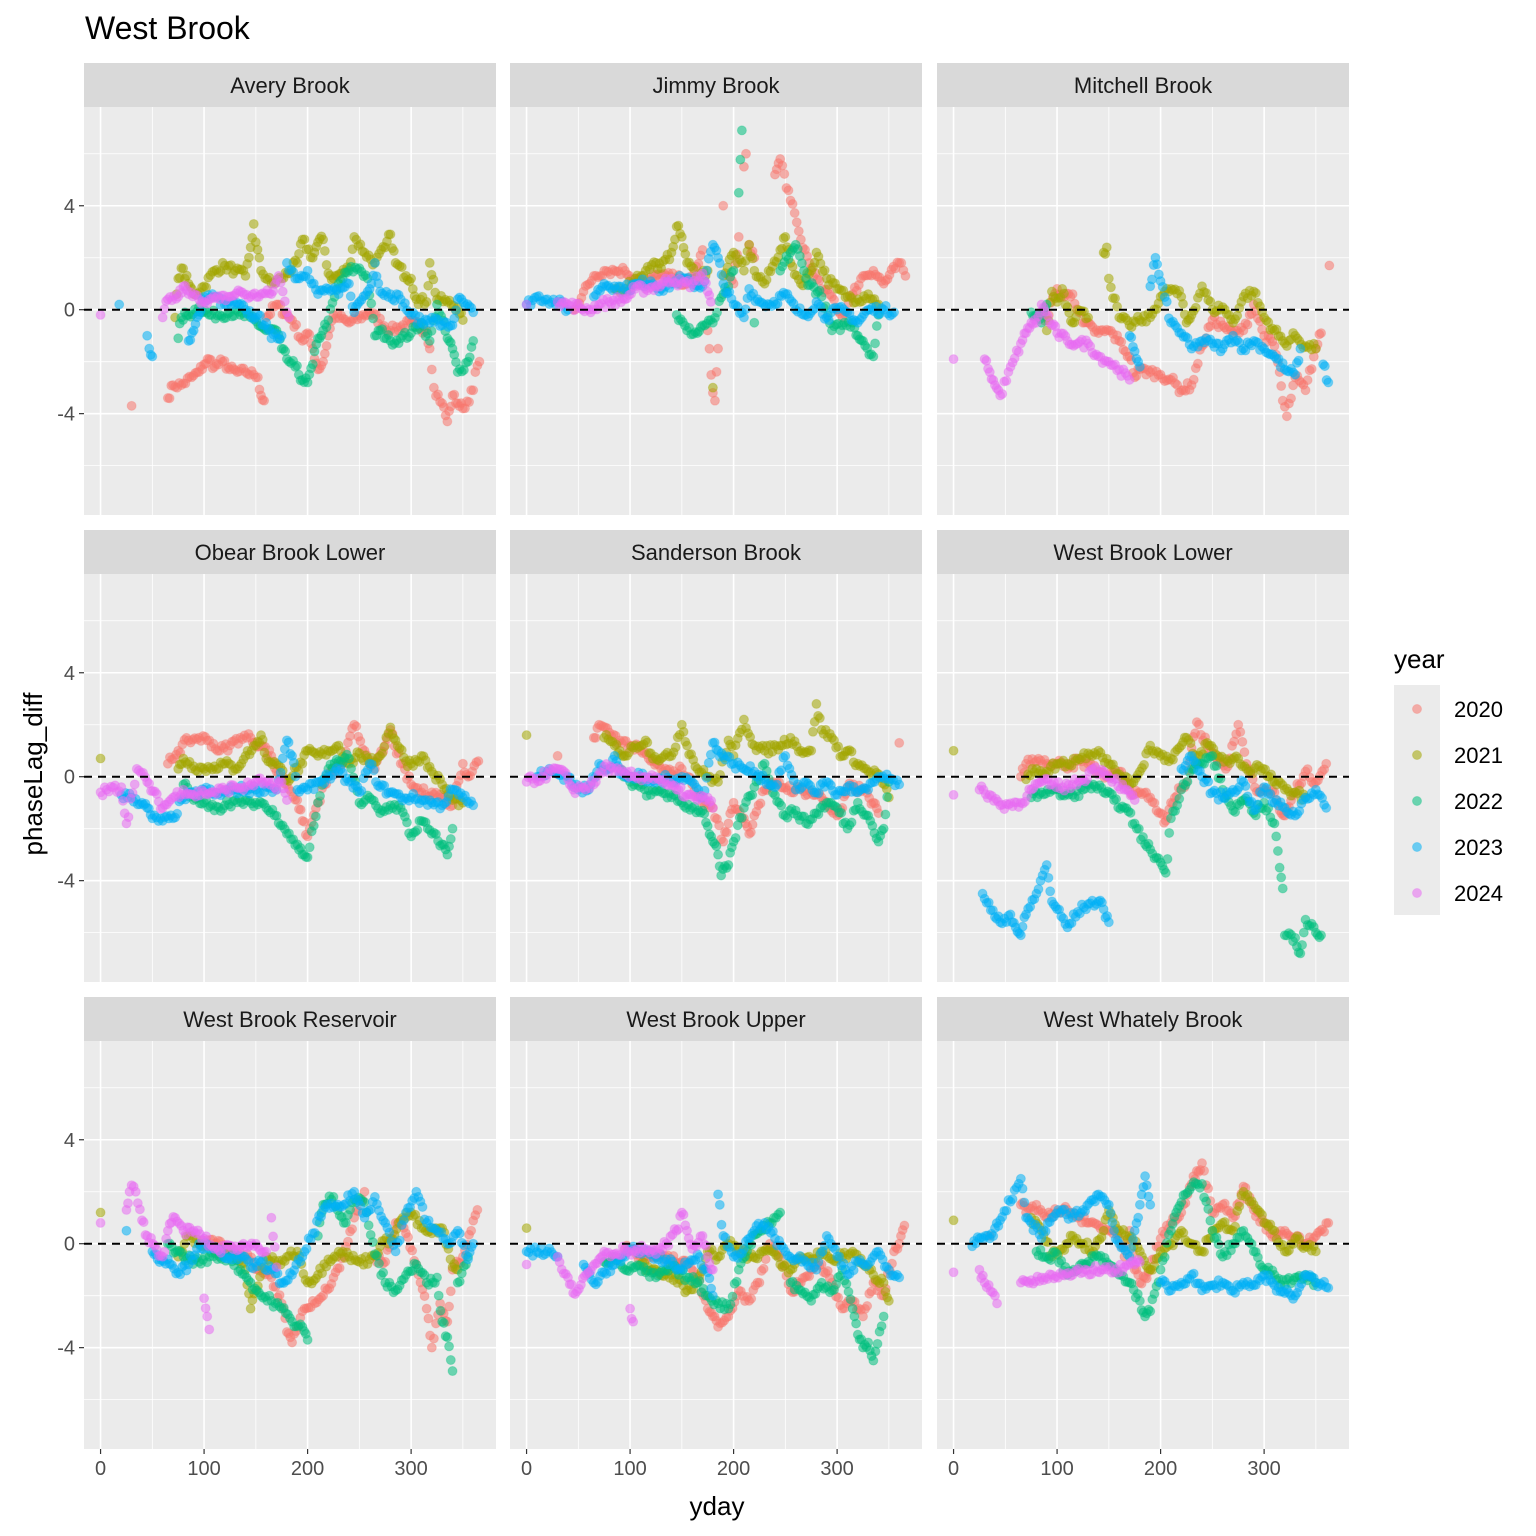  Describe the element at coordinates (203, 1469) in the screenshot. I see `x-tick-label: 100` at that location.